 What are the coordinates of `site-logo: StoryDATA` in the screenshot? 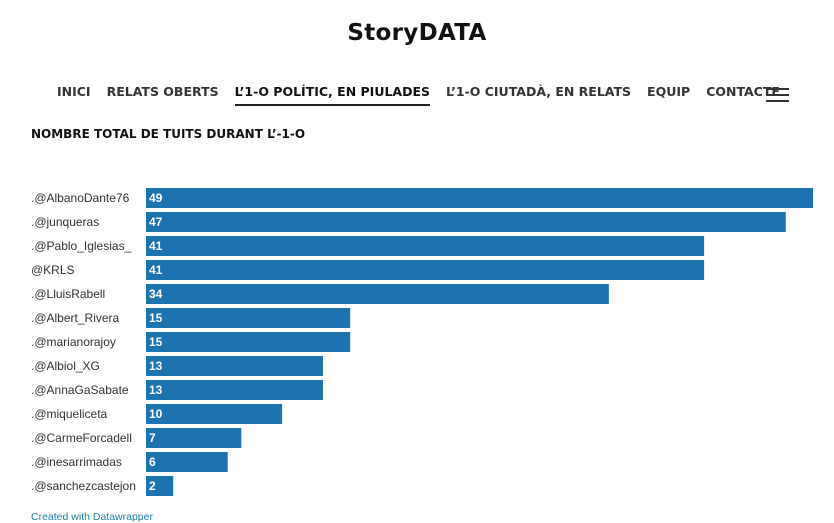 It's located at (417, 33).